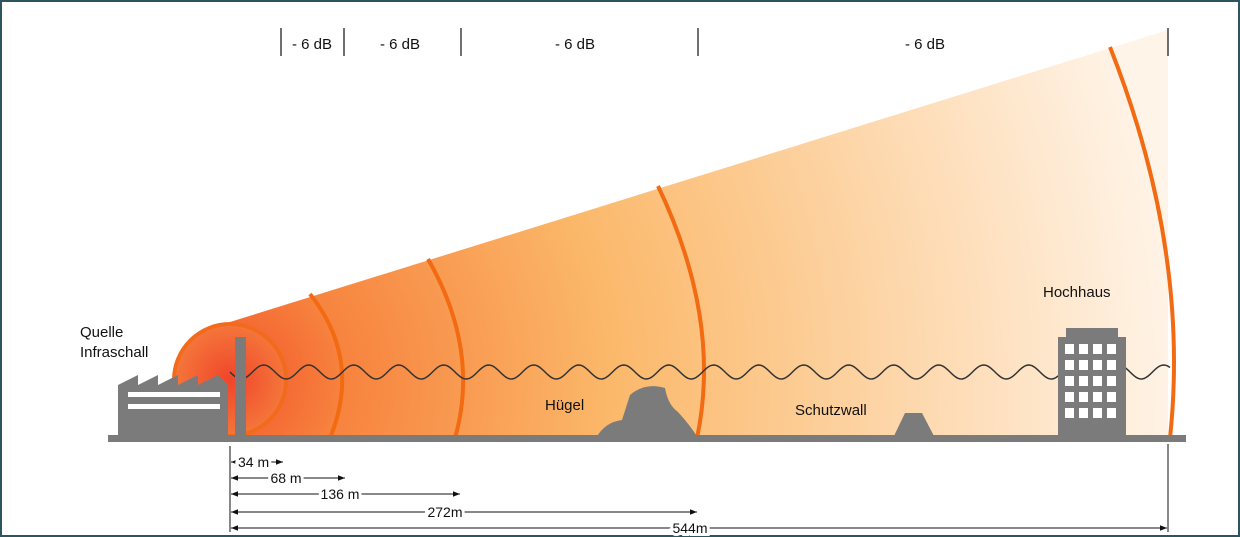  What do you see at coordinates (831, 410) in the screenshot?
I see `wall-label: Schutzwall` at bounding box center [831, 410].